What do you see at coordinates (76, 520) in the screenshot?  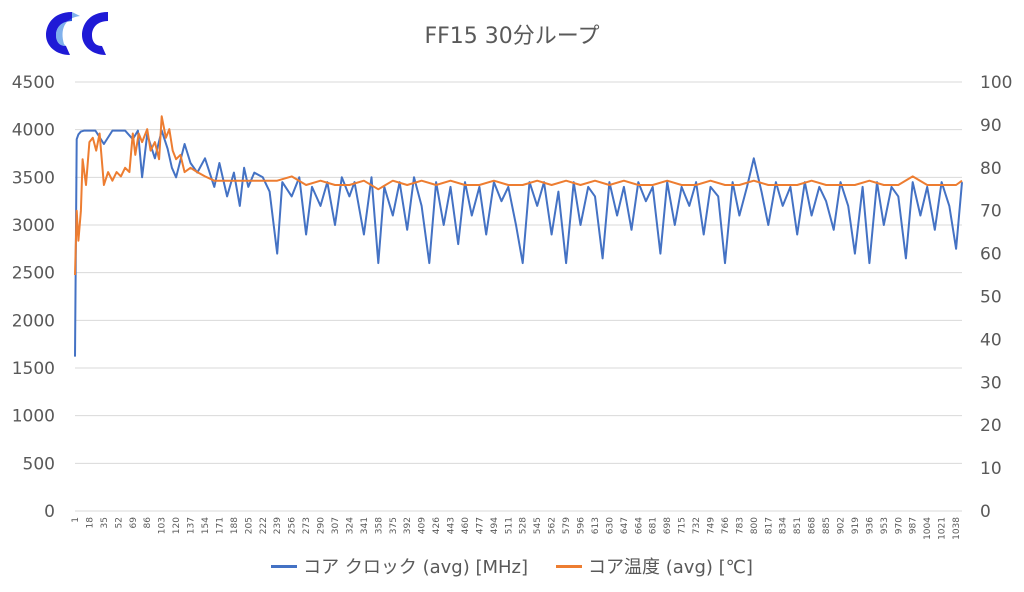 I see `x-tick-label: 1` at bounding box center [76, 520].